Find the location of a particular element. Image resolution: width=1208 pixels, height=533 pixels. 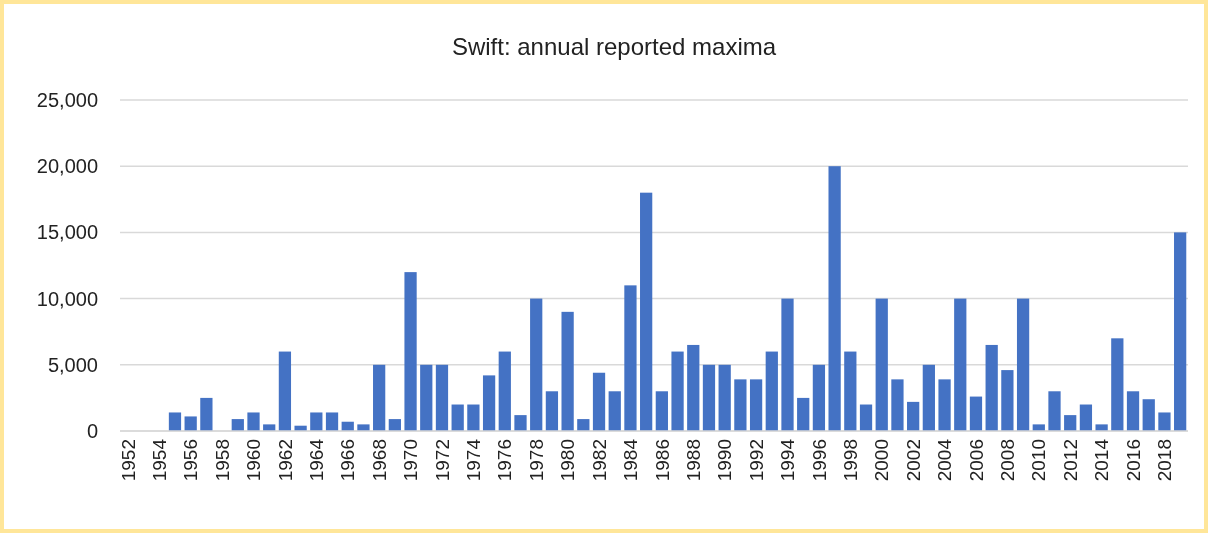

y-tick-label: 25,000 is located at coordinates (67, 100).